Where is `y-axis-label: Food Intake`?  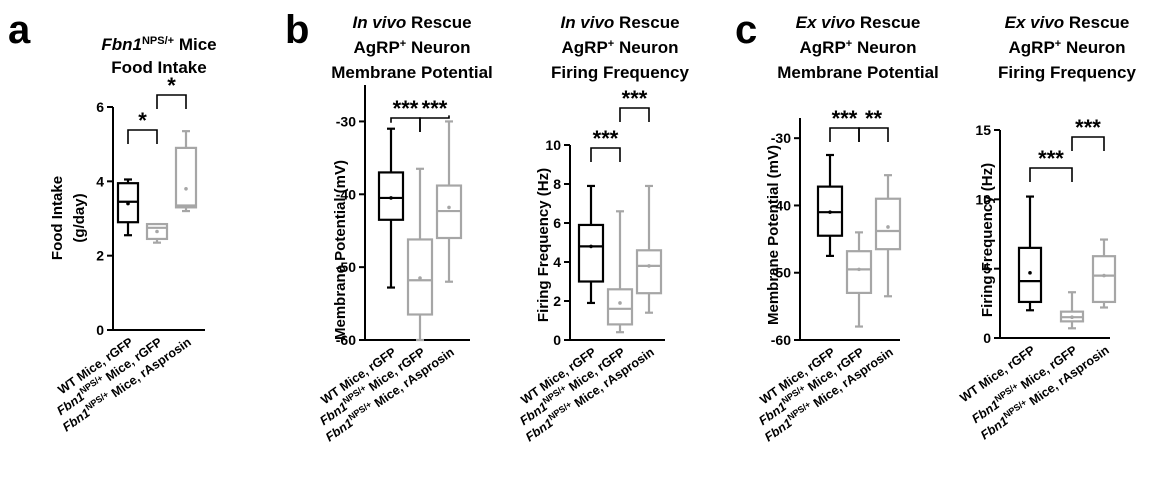 y-axis-label: Food Intake is located at coordinates (57, 218).